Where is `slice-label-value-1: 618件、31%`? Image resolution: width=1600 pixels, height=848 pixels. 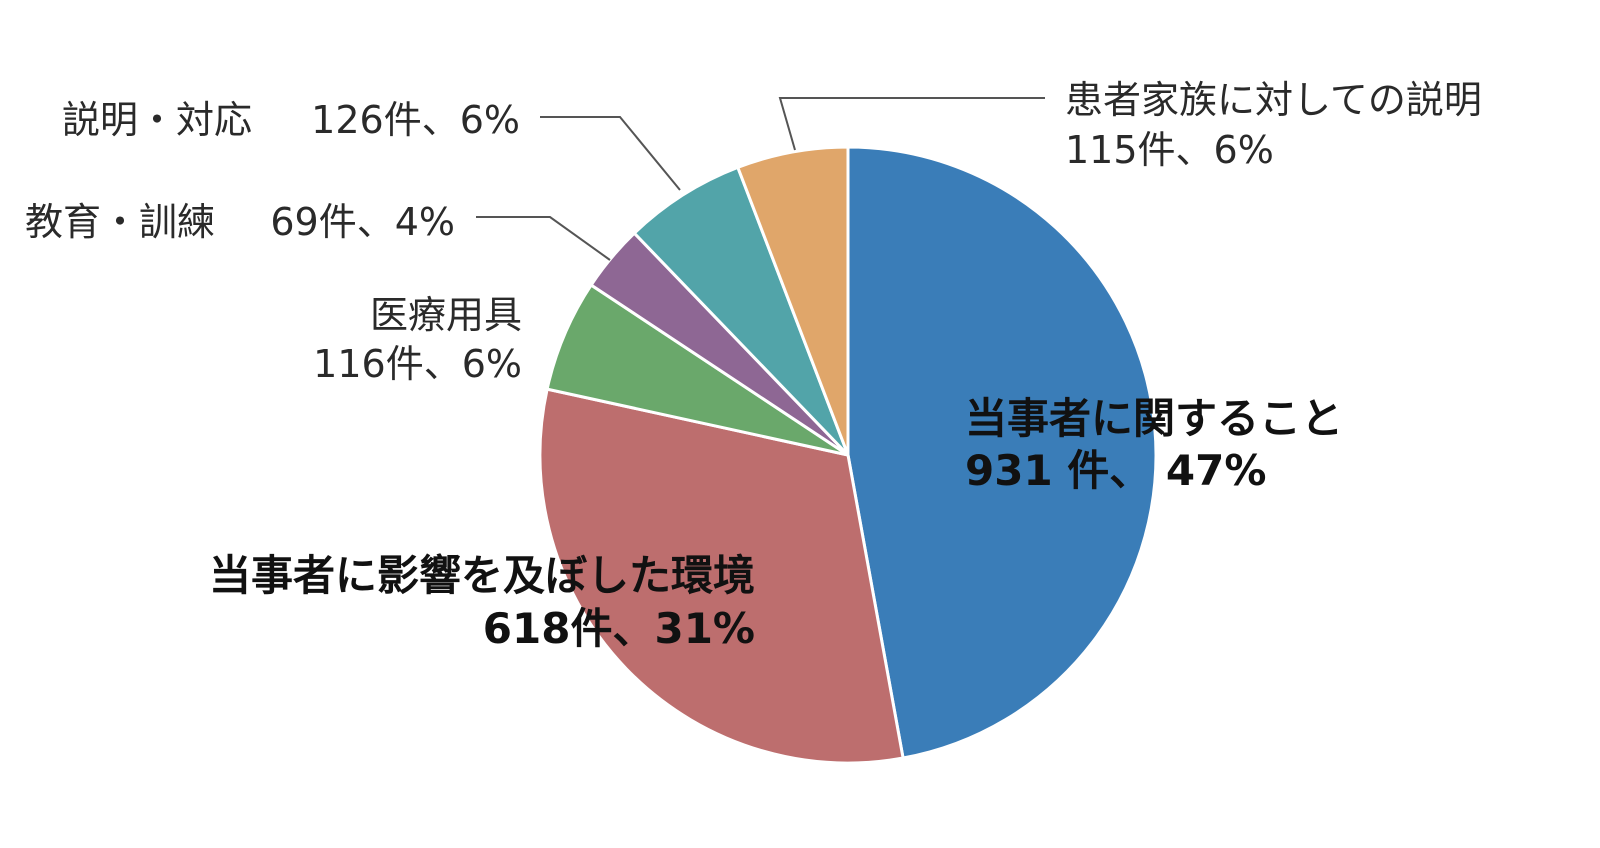 slice-label-value-1: 618件、31% is located at coordinates (619, 628).